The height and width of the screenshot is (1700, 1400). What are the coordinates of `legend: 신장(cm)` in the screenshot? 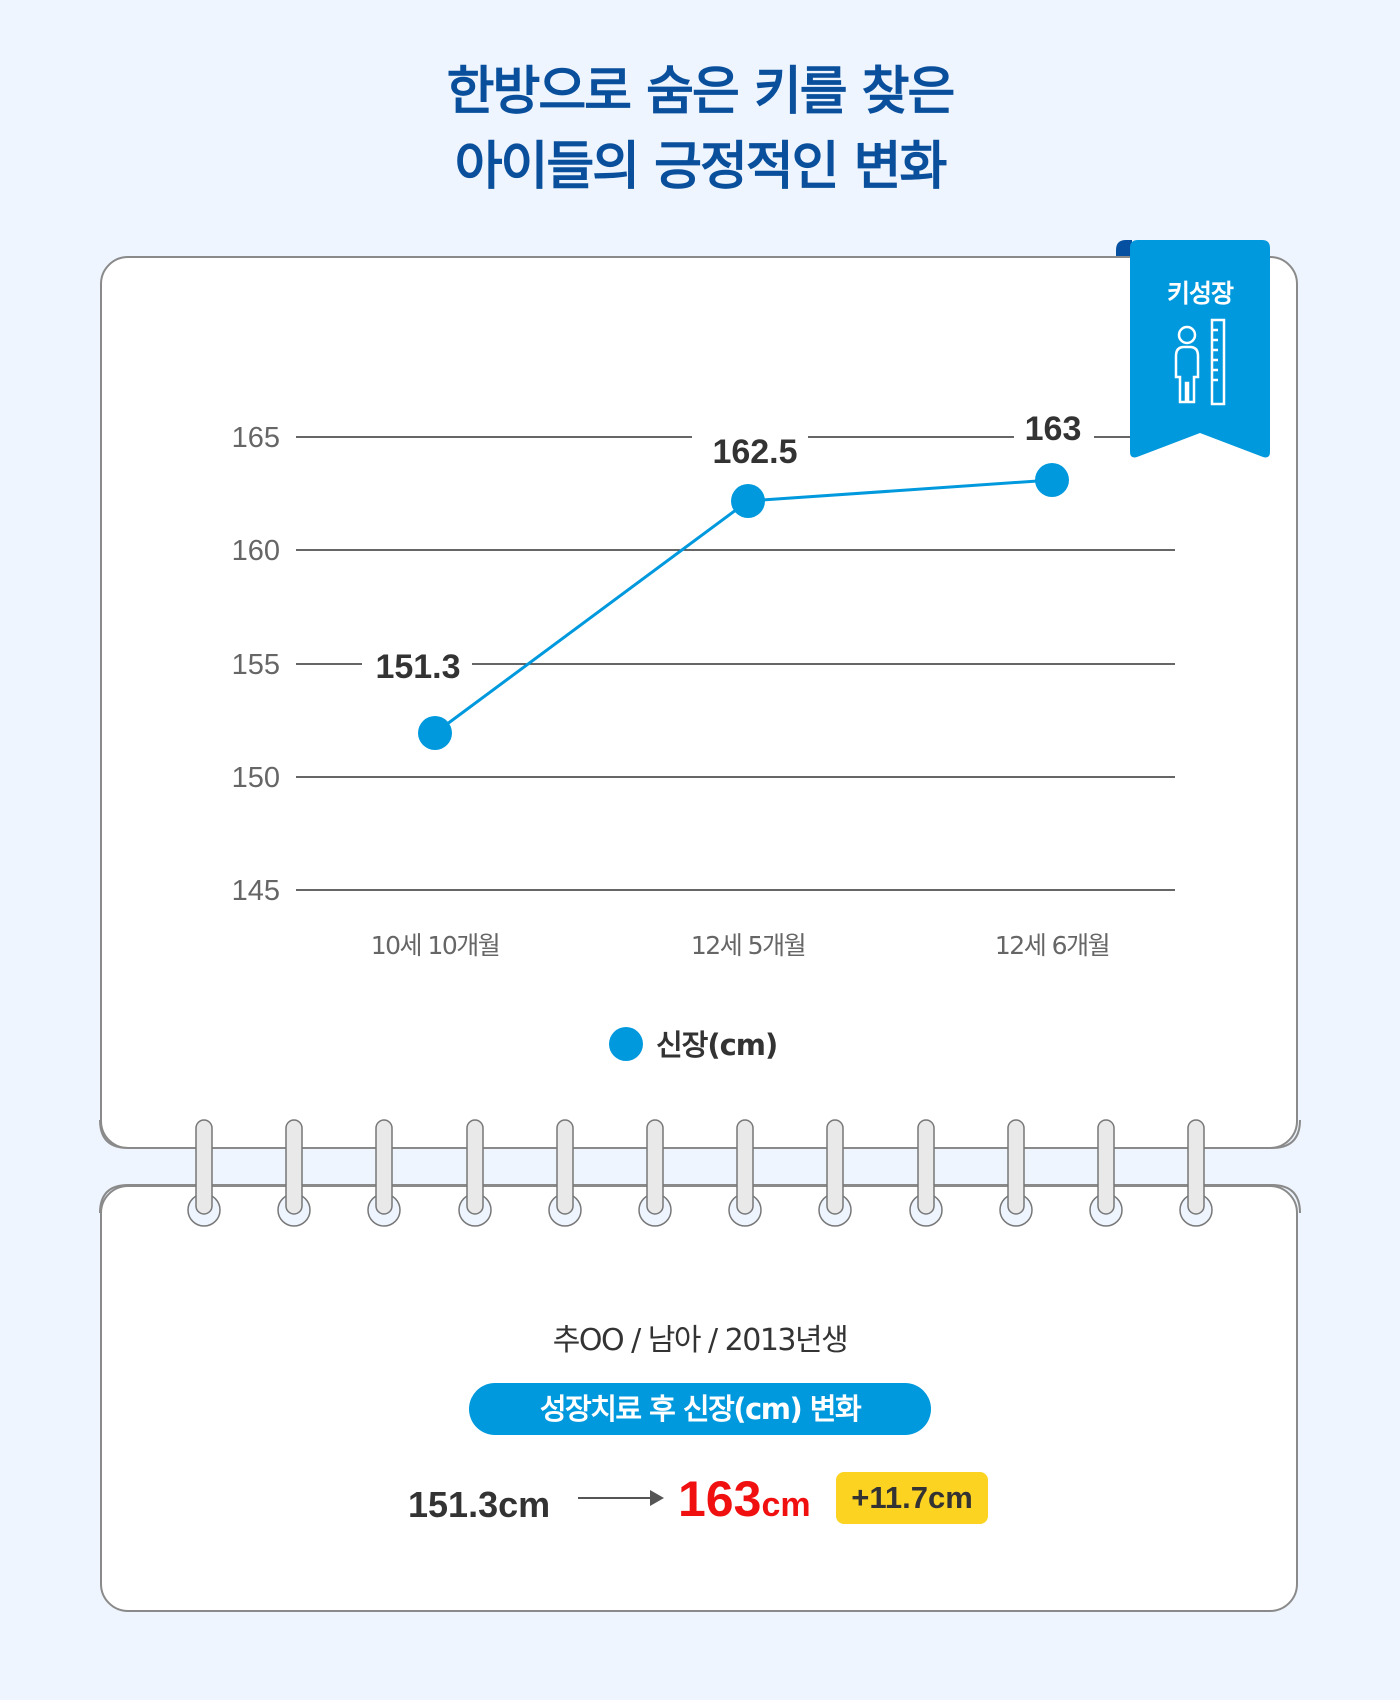 It's located at (693, 1044).